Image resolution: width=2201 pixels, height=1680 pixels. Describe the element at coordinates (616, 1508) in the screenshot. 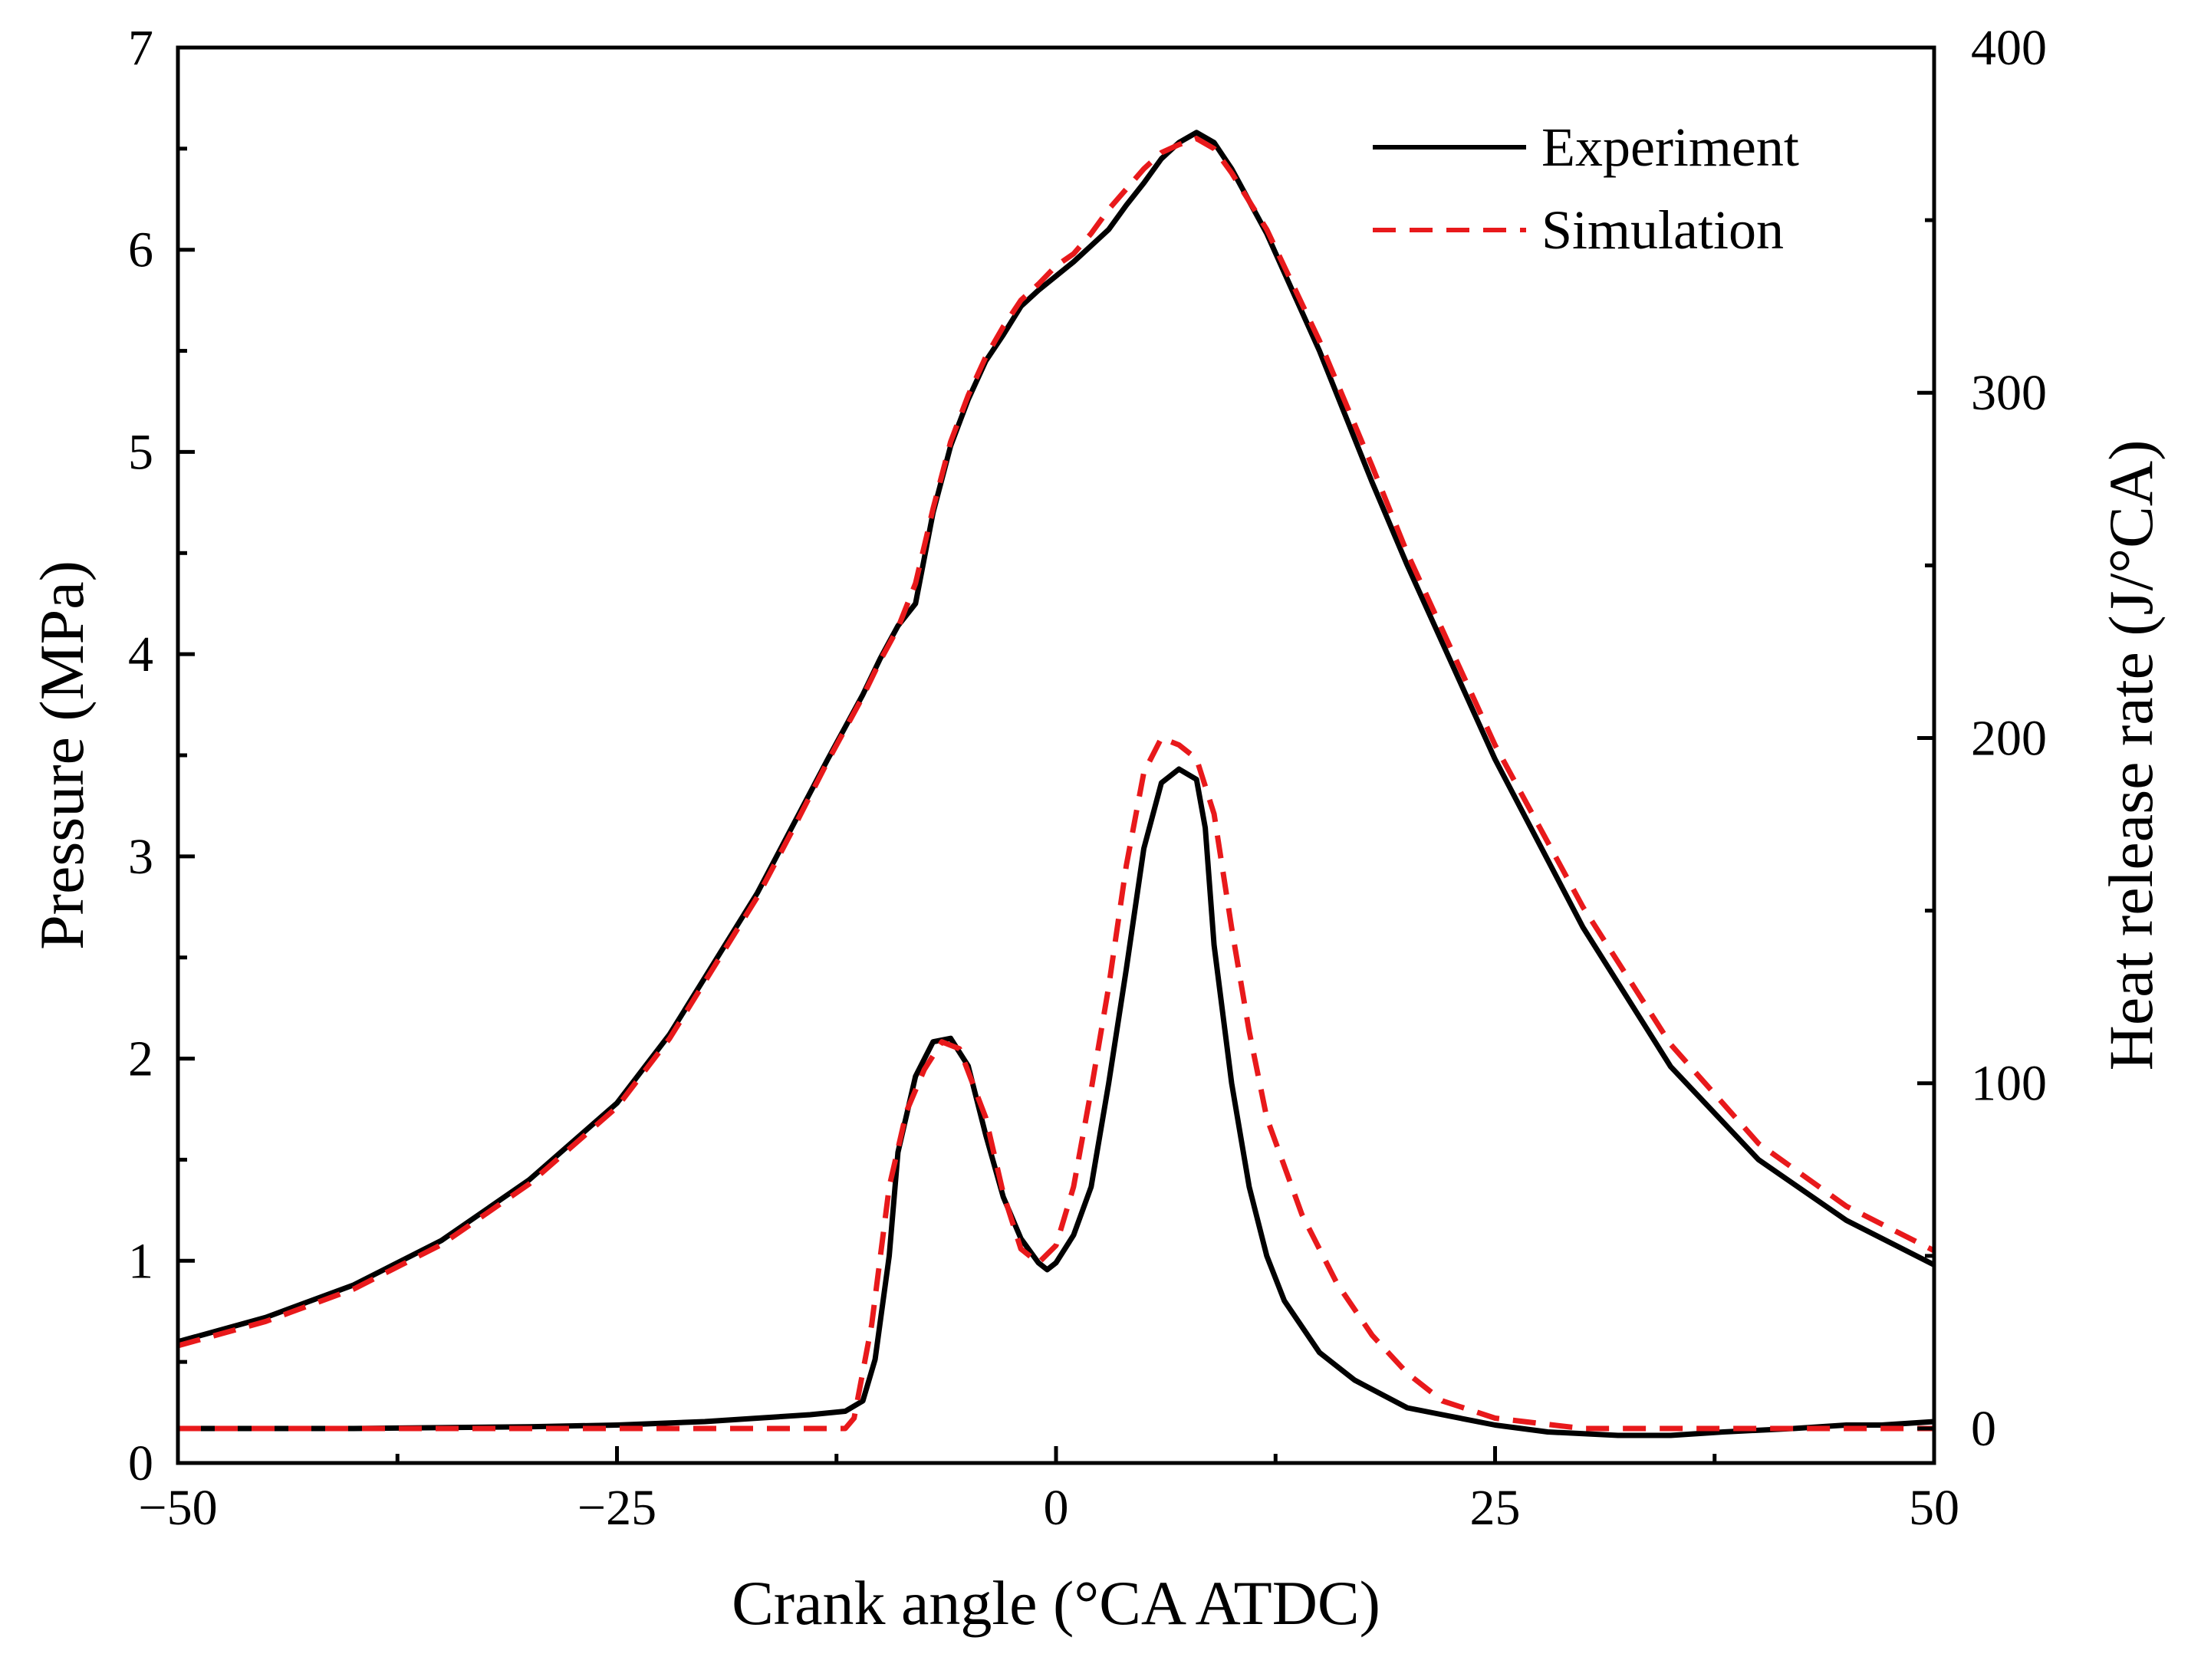

I see `x-tick-label: −25` at that location.